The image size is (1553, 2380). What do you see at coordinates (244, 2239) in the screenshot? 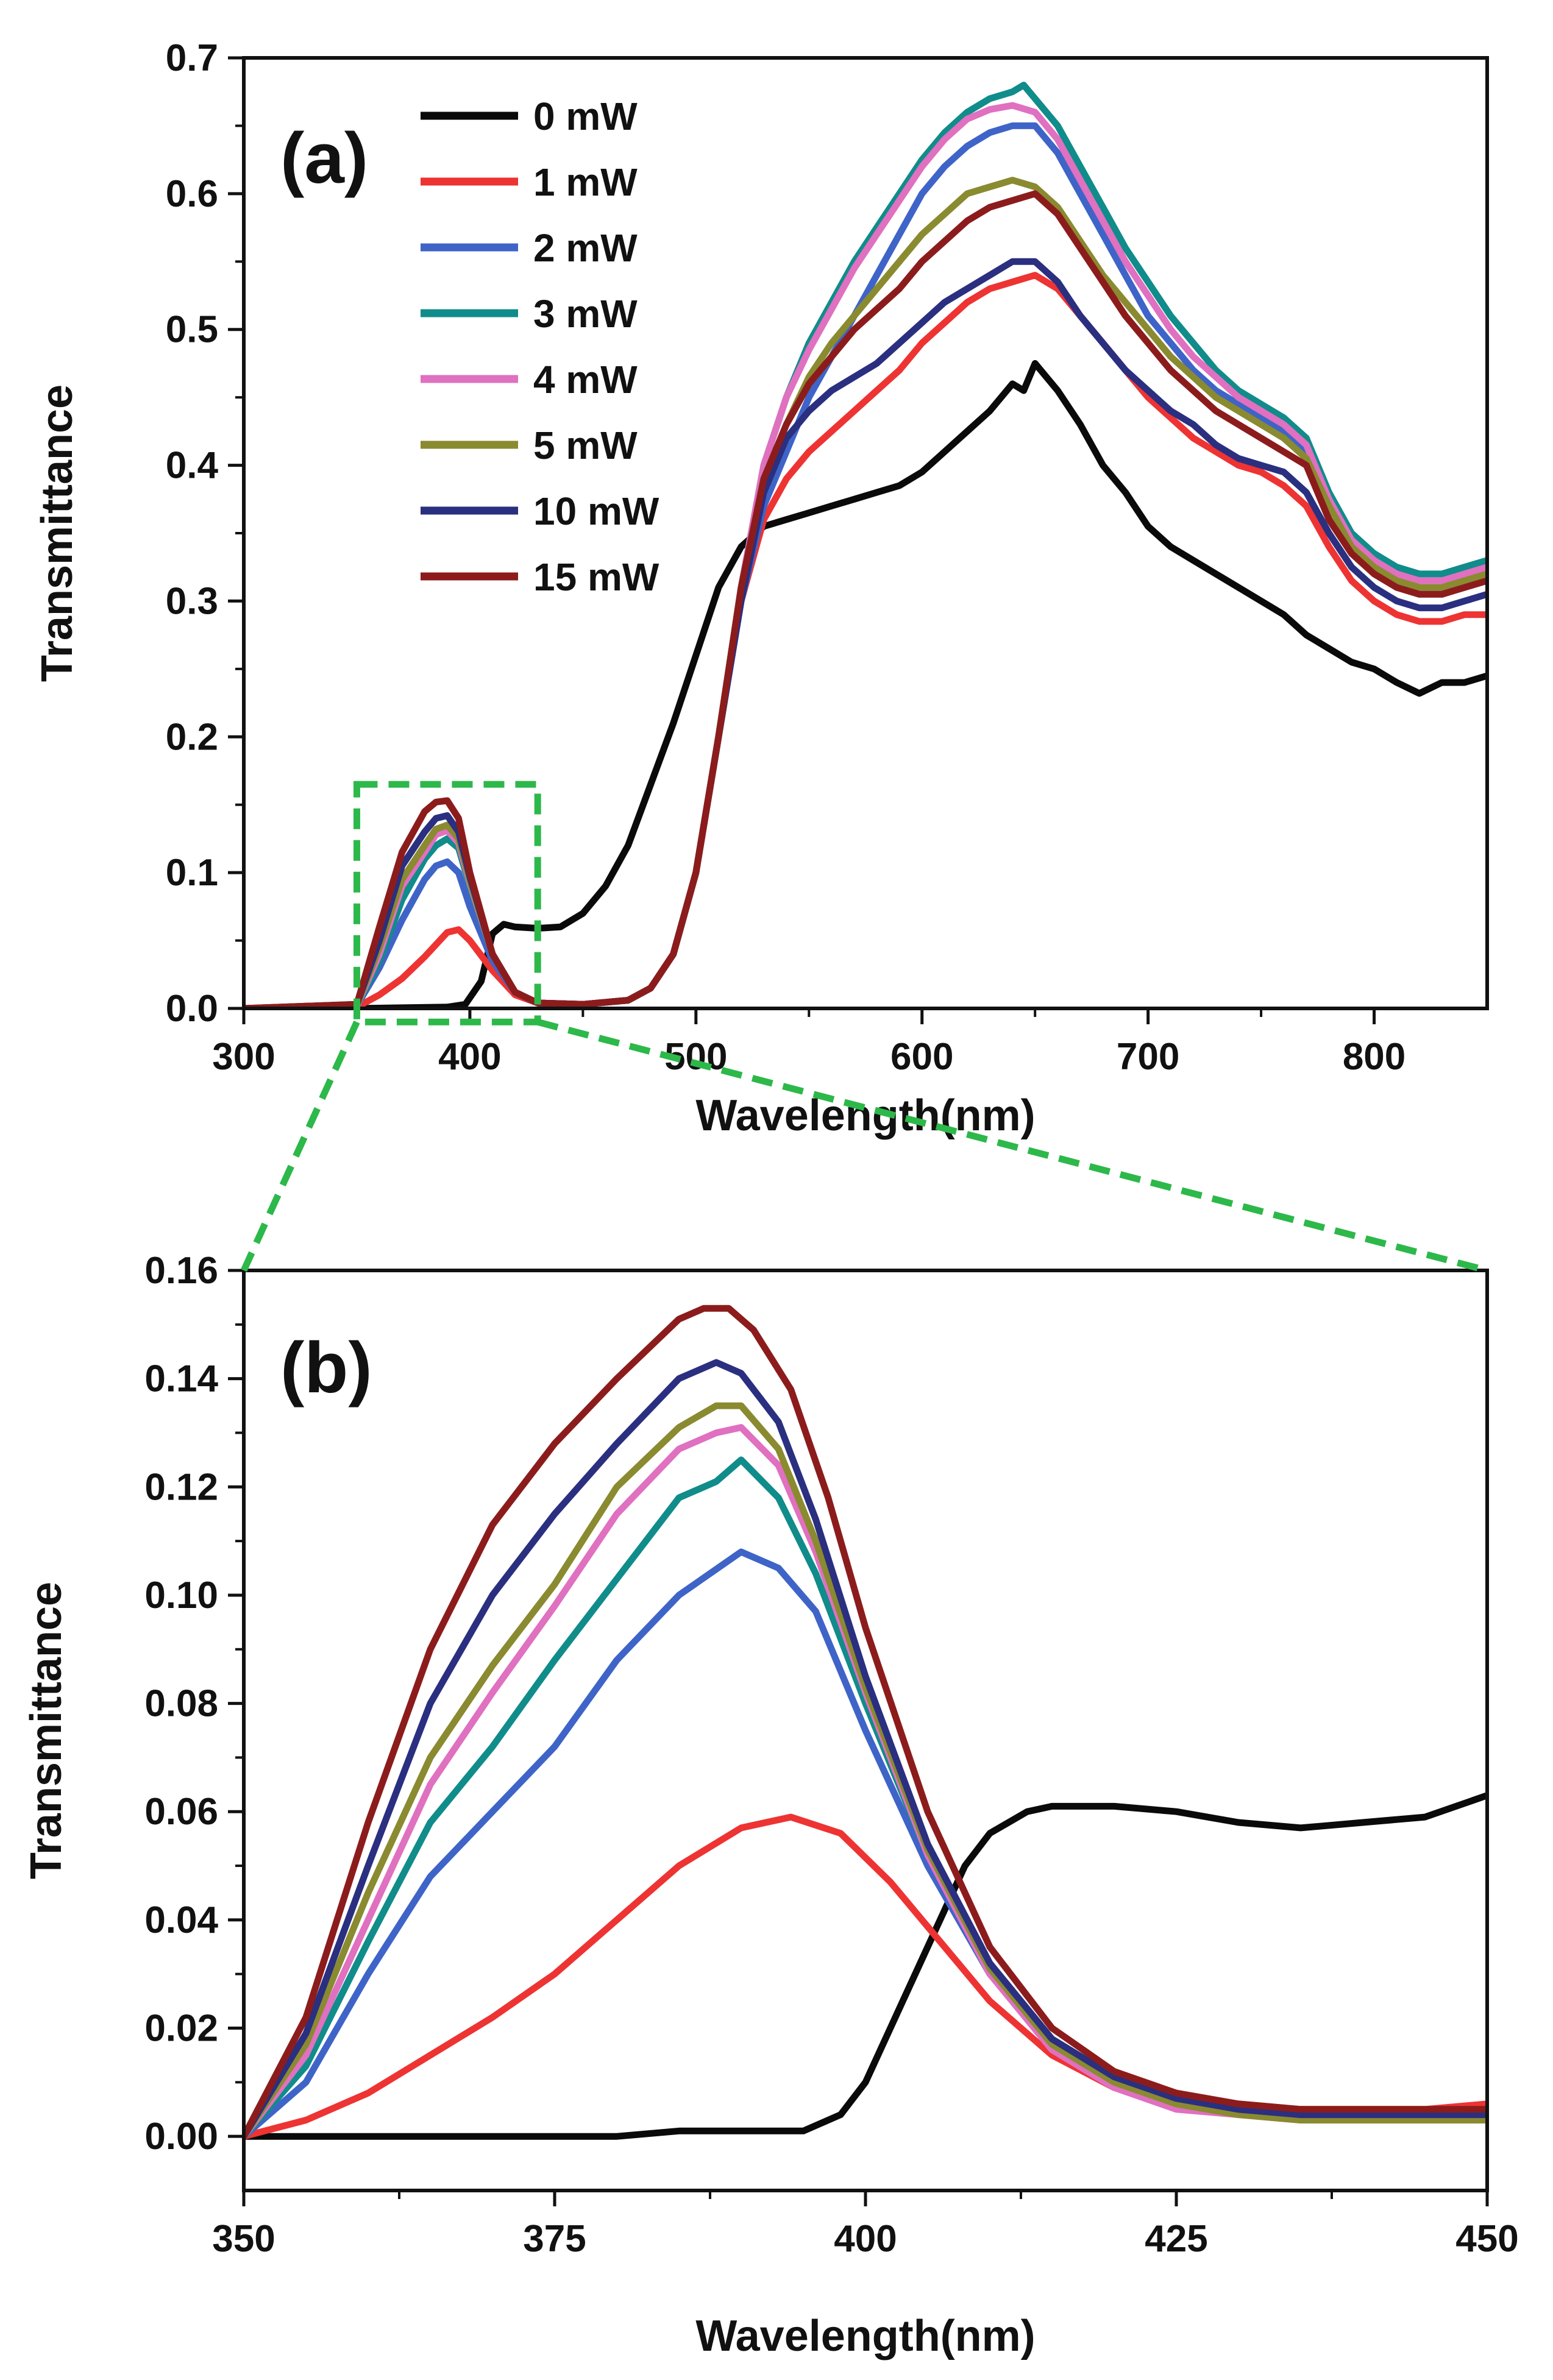
I see `panel-b-x-tick-label: 350` at bounding box center [244, 2239].